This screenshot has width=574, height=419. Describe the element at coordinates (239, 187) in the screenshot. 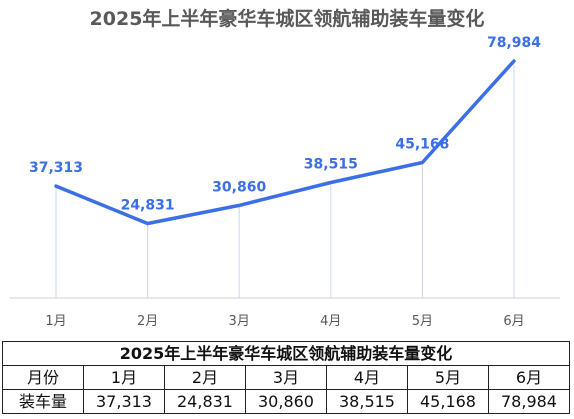

I see `data-label: 30,860` at that location.